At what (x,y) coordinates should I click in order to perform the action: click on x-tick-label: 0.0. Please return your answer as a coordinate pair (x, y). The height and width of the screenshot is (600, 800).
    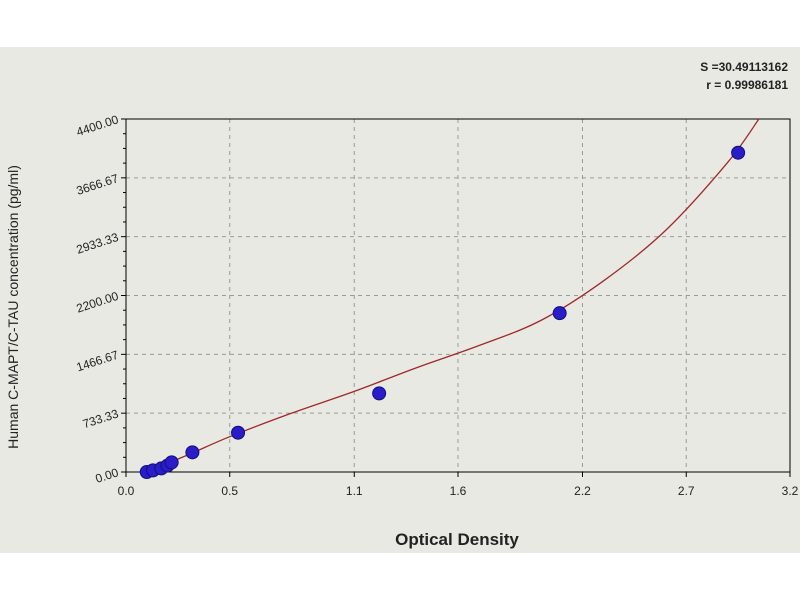
    Looking at the image, I should click on (126, 491).